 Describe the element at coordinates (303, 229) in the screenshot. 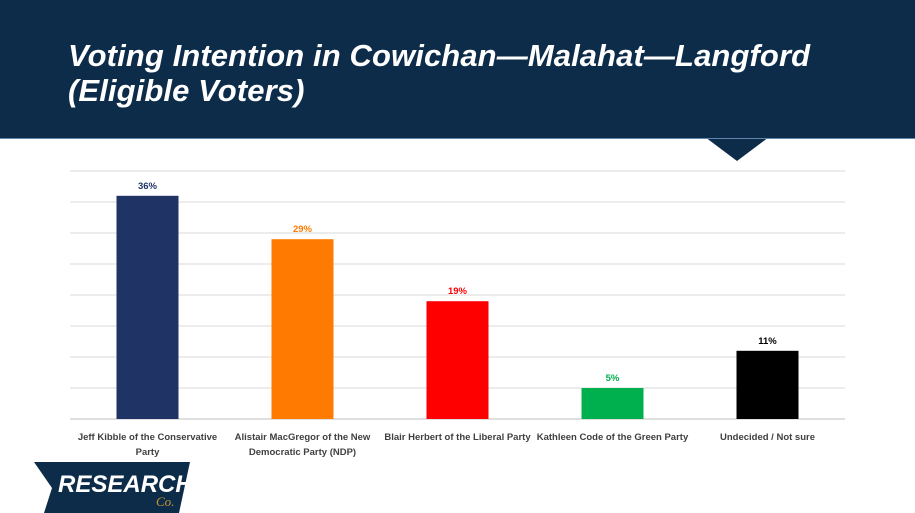

I see `bar-value-label: 29%` at that location.